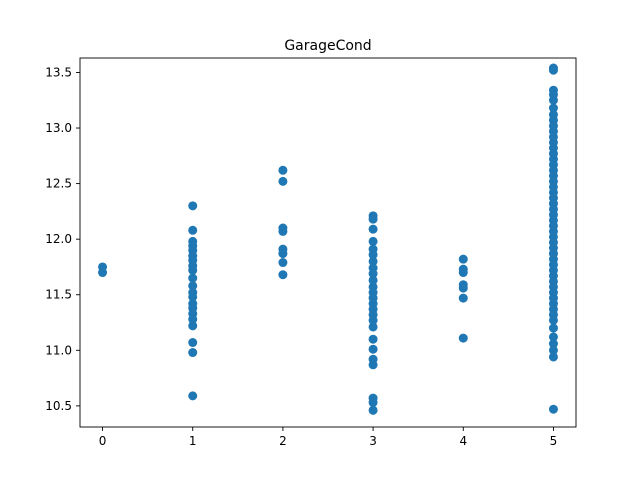 This screenshot has height=480, width=640. I want to click on y-axis: 10.5 11.0 11.5 12.0 12.5 13.0 13.5, so click(62, 239).